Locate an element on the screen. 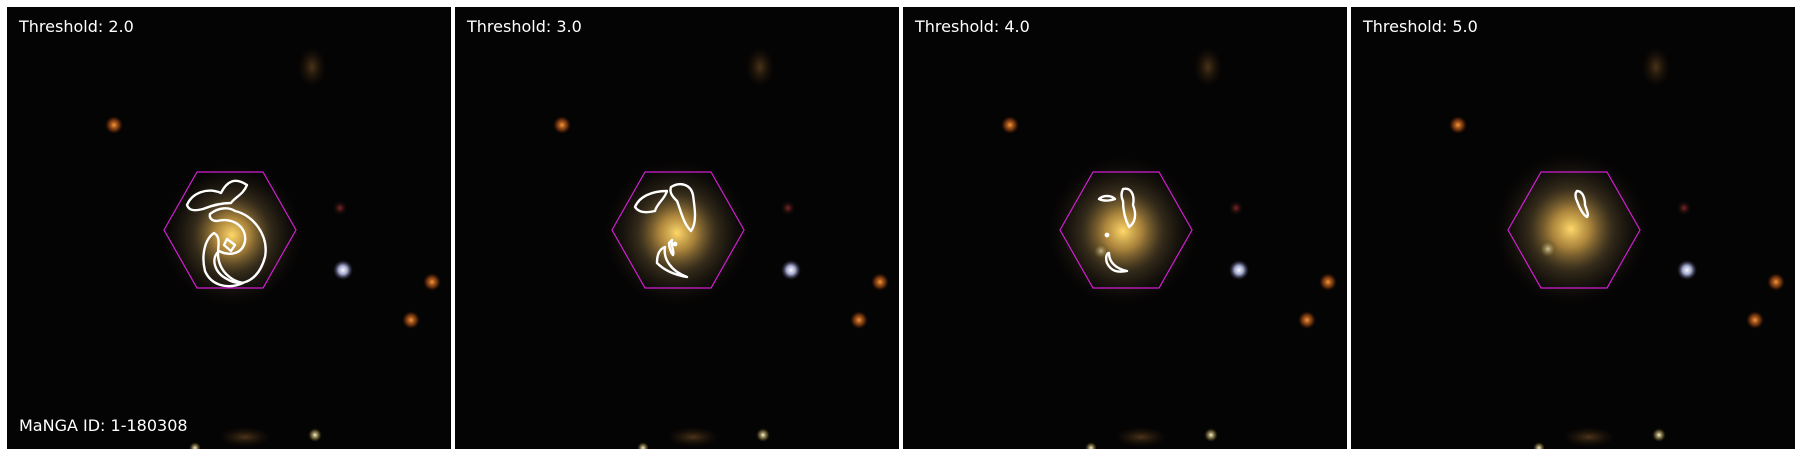 Image resolution: width=1800 pixels, height=457 pixels. manga-id-label: MaNGA ID: 1-180308 is located at coordinates (103, 425).